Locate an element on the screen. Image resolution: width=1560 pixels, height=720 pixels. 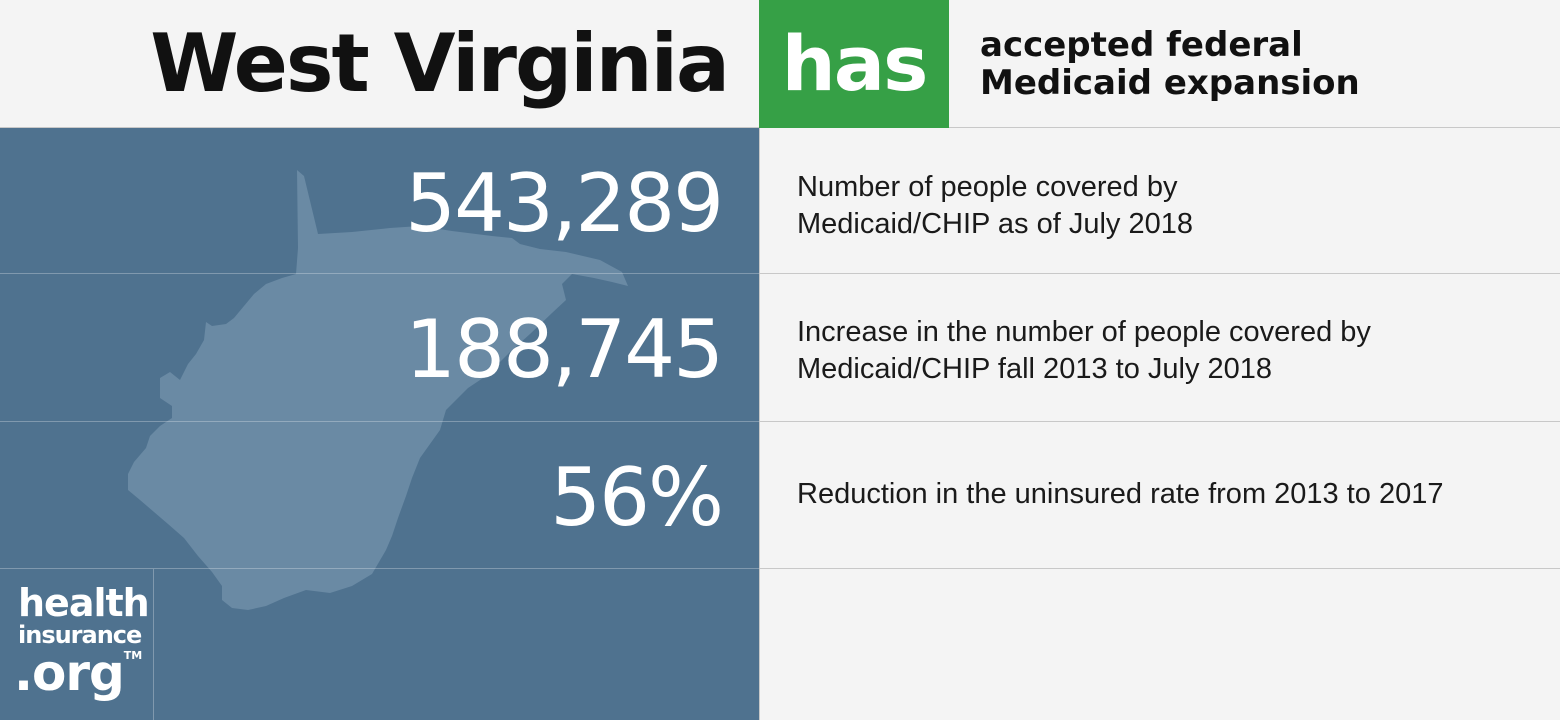
logo-line-health: health is located at coordinates (84, 603).